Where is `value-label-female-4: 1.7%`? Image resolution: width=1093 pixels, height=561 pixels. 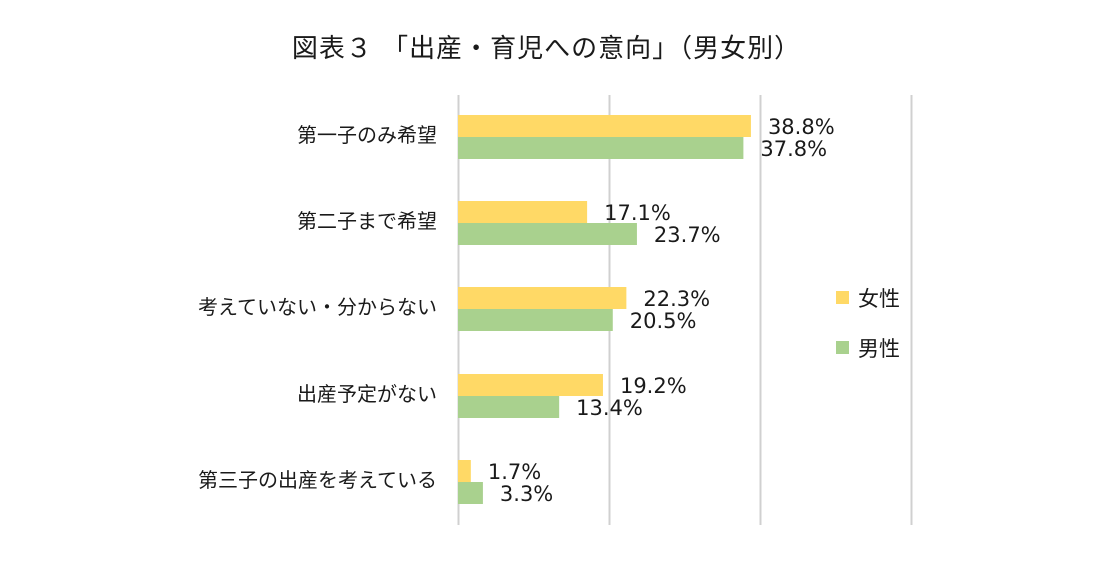 value-label-female-4: 1.7% is located at coordinates (514, 472).